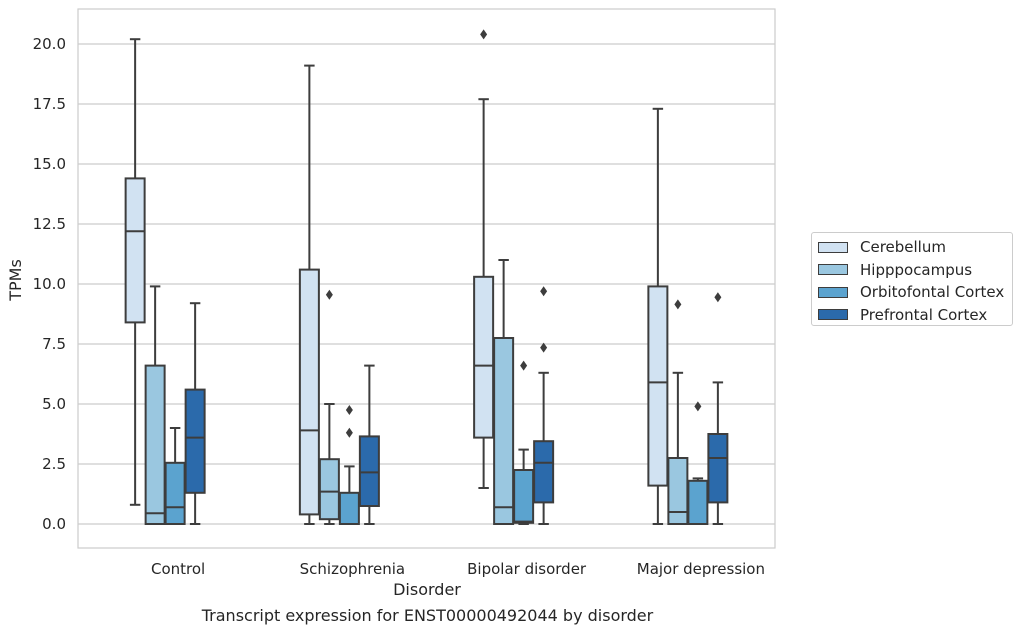 Image resolution: width=1023 pixels, height=634 pixels. Describe the element at coordinates (54, 404) in the screenshot. I see `y-tick-label: 5.0` at that location.